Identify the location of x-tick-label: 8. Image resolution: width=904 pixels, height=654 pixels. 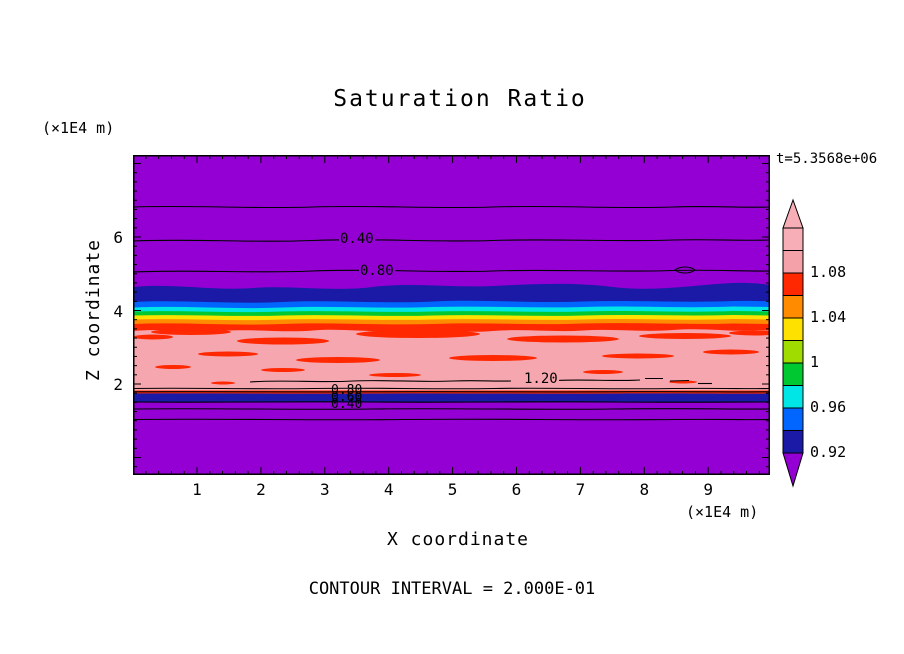
(644, 489).